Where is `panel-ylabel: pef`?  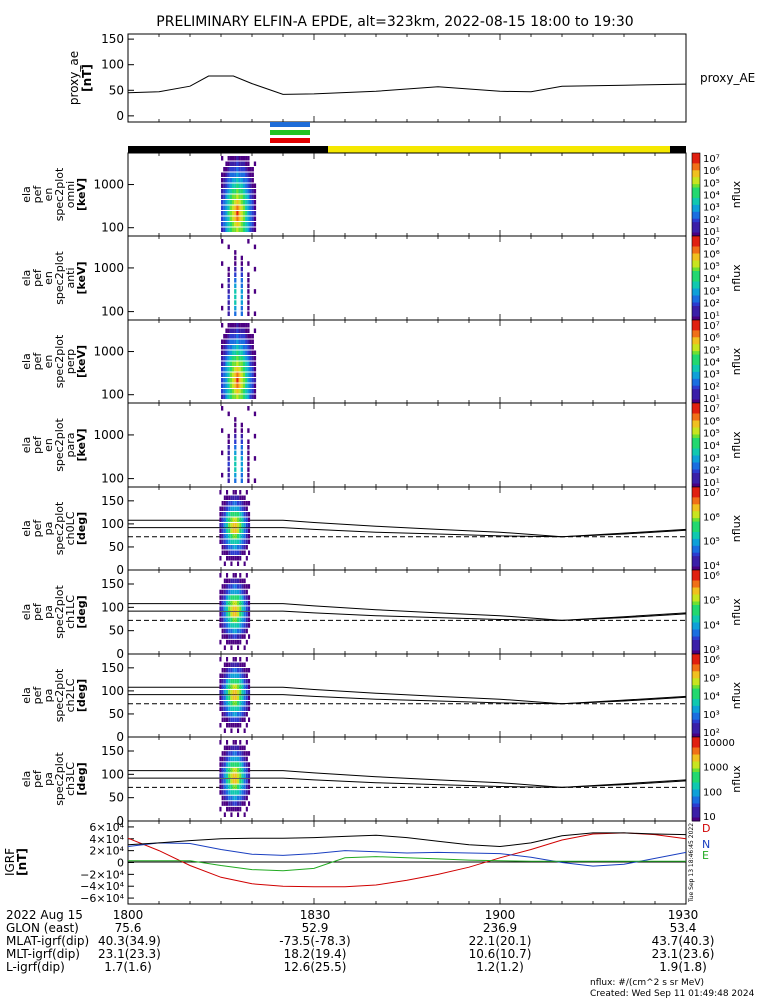
panel-ylabel: pef is located at coordinates (37, 695).